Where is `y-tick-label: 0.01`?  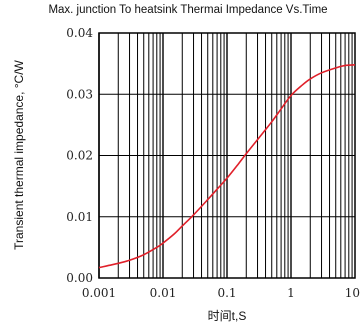 y-tick-label: 0.01 is located at coordinates (79, 217).